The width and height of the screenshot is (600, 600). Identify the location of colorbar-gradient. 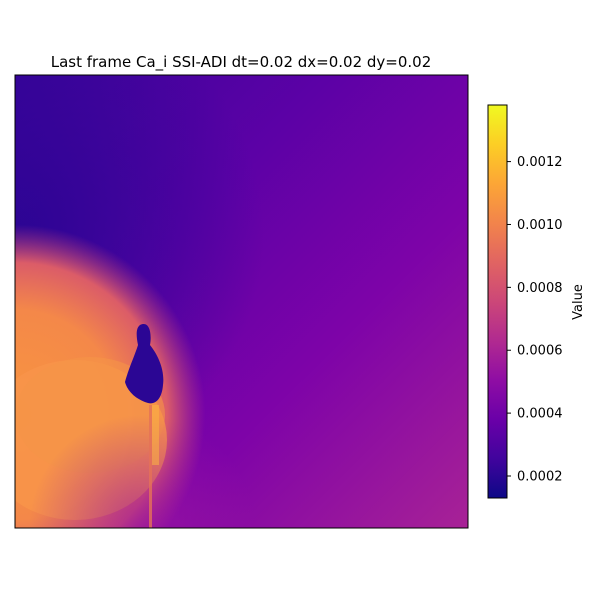
(497, 301).